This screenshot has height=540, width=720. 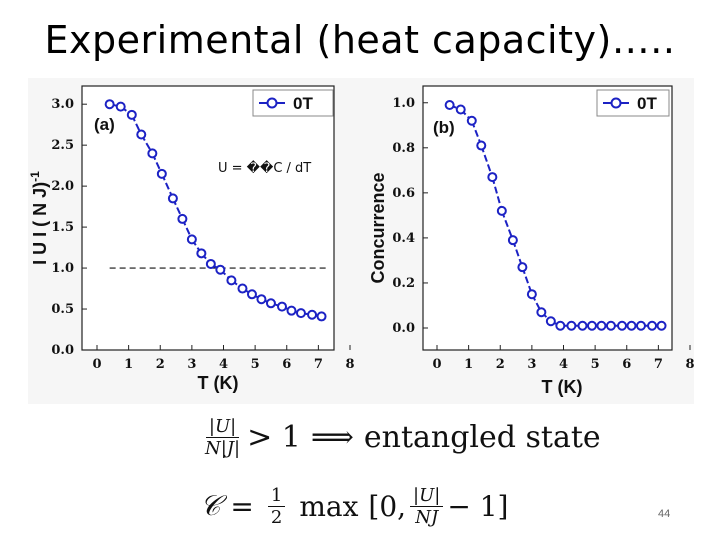 I want to click on y-axis-label: I U I ( N J)-1, so click(x=39, y=218).